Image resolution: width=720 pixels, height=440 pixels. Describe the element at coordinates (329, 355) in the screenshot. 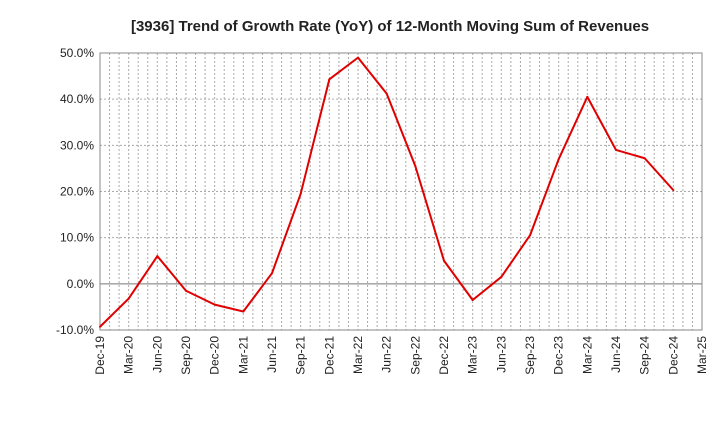

I see `x-tick-label: Dec-21` at that location.